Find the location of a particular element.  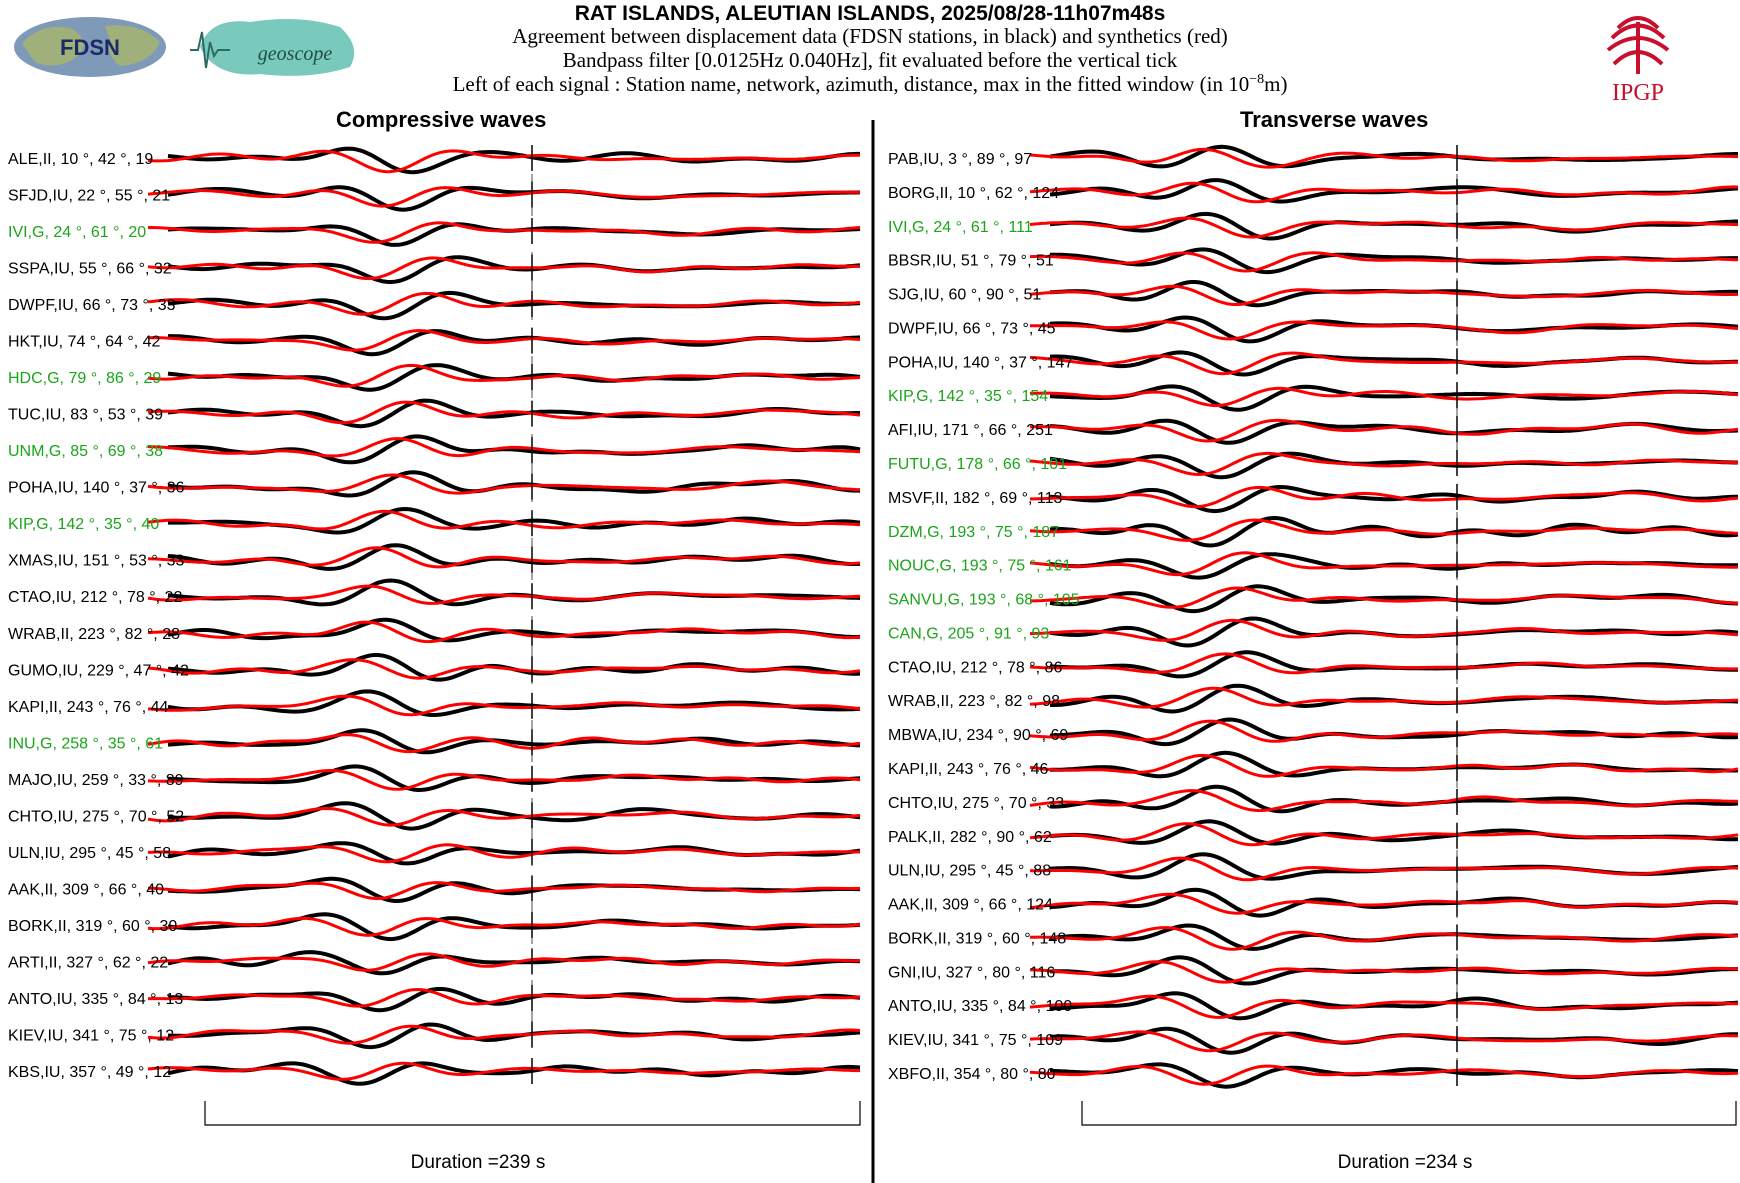

station-label: ULN,IU, 295 °, 45 °, 88 is located at coordinates (969, 871).